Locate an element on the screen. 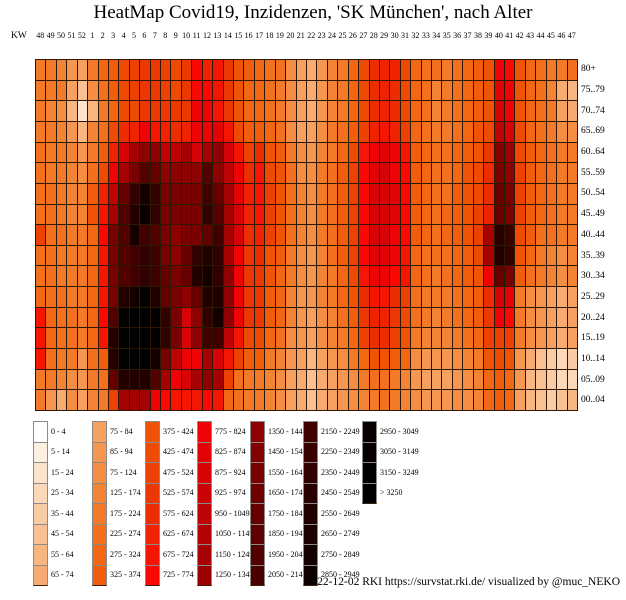 The image size is (626, 600). week-tick: 39 is located at coordinates (488, 35).